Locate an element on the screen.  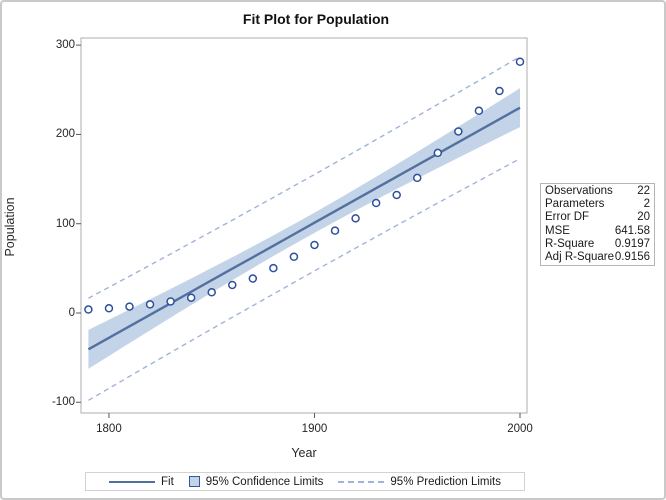
stats-row: R-Square 0.9197 is located at coordinates (597, 244).